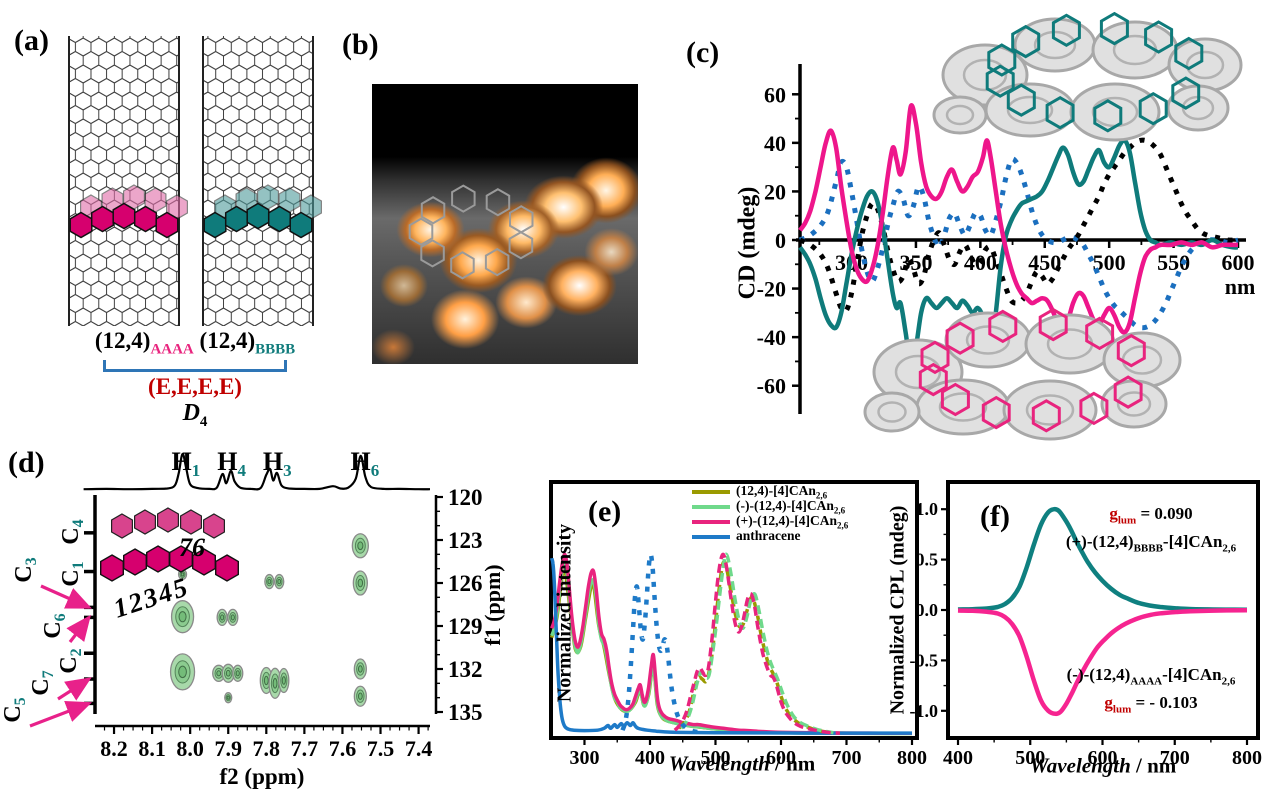  I want to click on y-tick-label: 20, so click(775, 191).